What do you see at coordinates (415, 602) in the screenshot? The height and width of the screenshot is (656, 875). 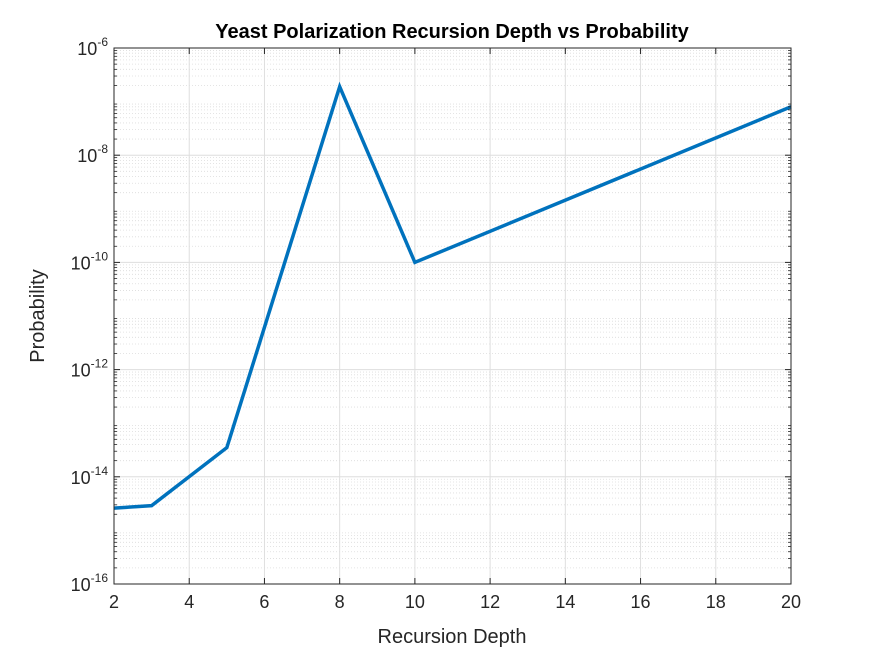 I see `x-tick-label: 10` at bounding box center [415, 602].